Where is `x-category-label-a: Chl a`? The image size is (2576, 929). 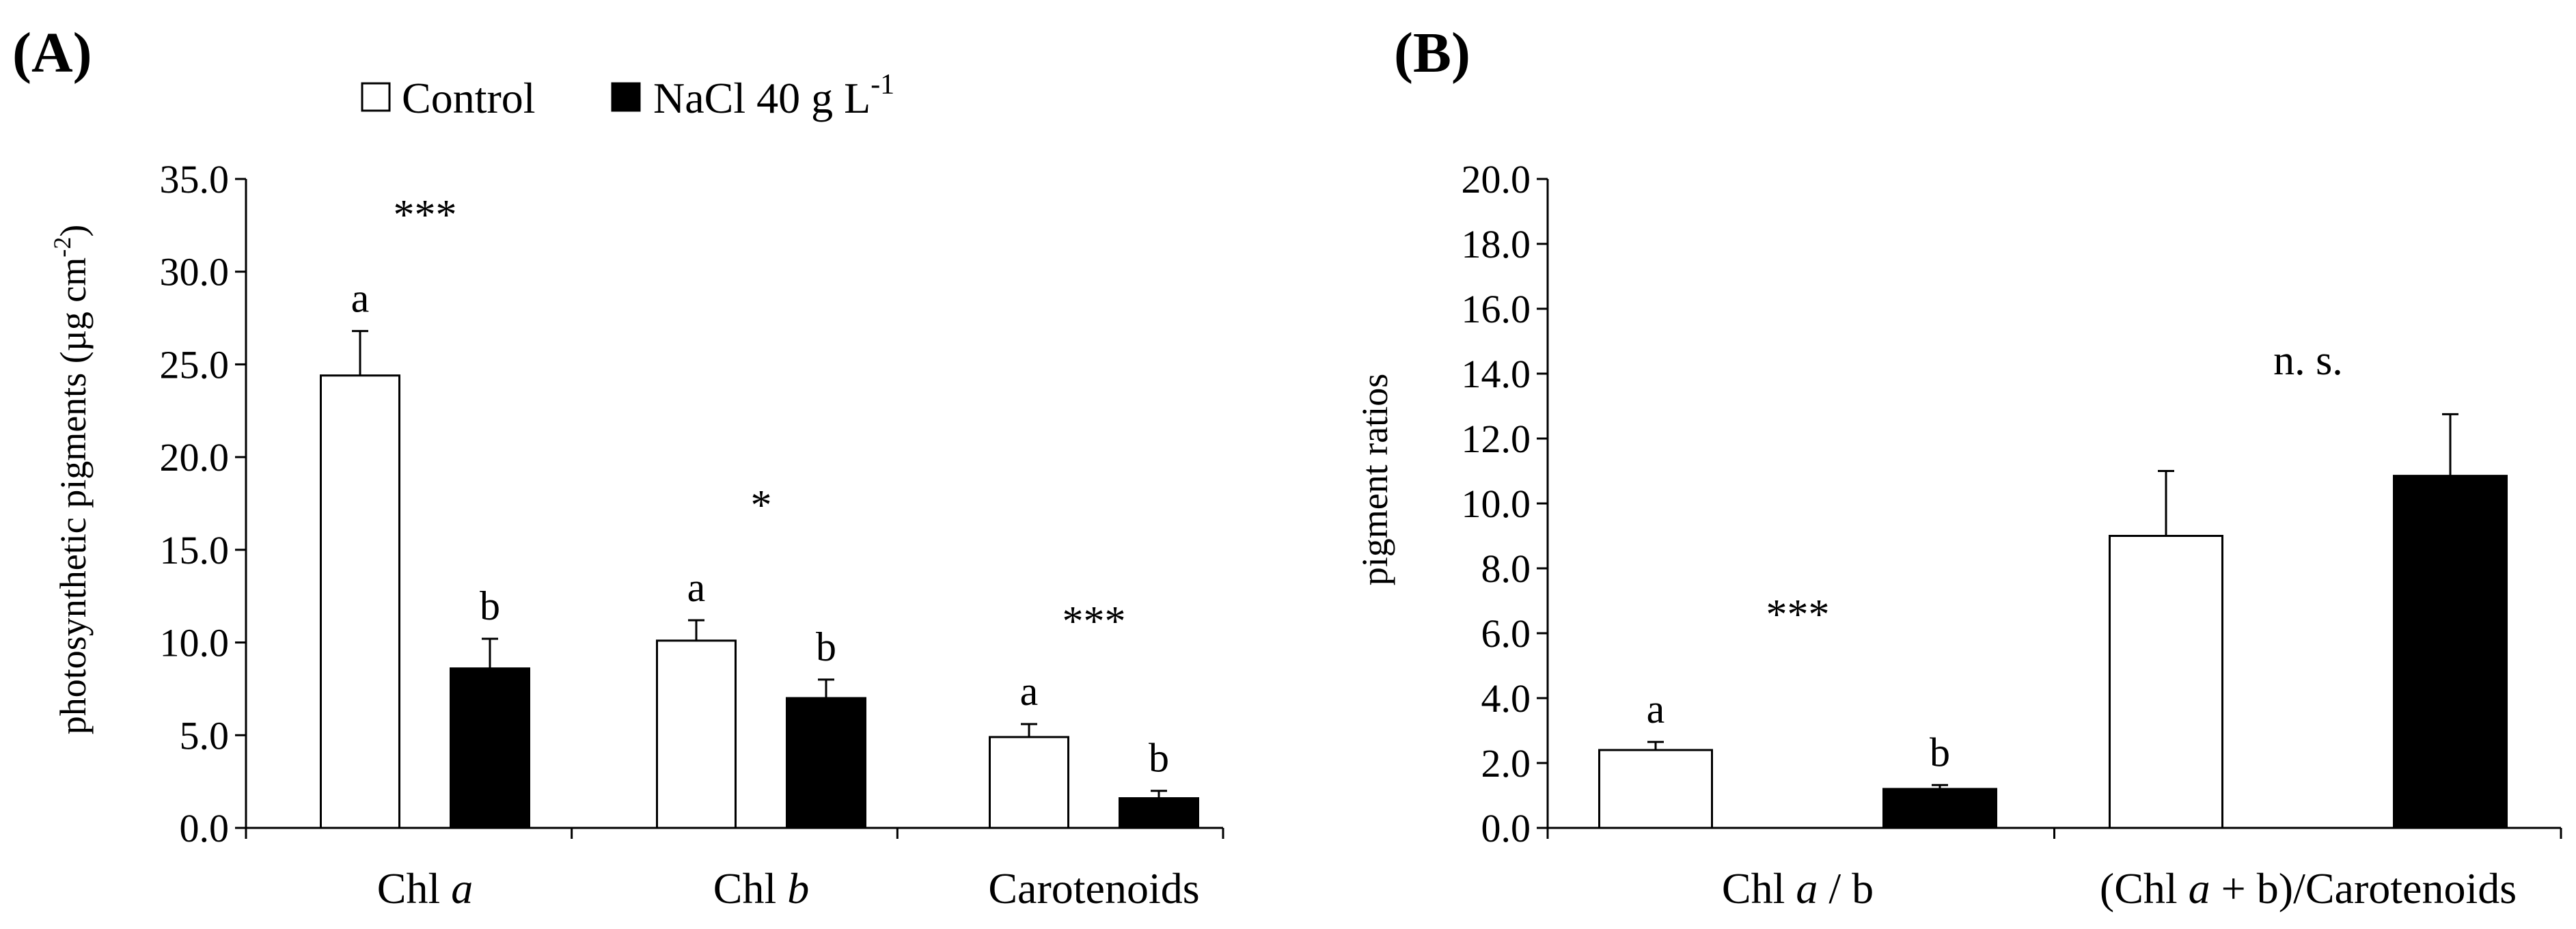 x-category-label-a: Chl a is located at coordinates (425, 888).